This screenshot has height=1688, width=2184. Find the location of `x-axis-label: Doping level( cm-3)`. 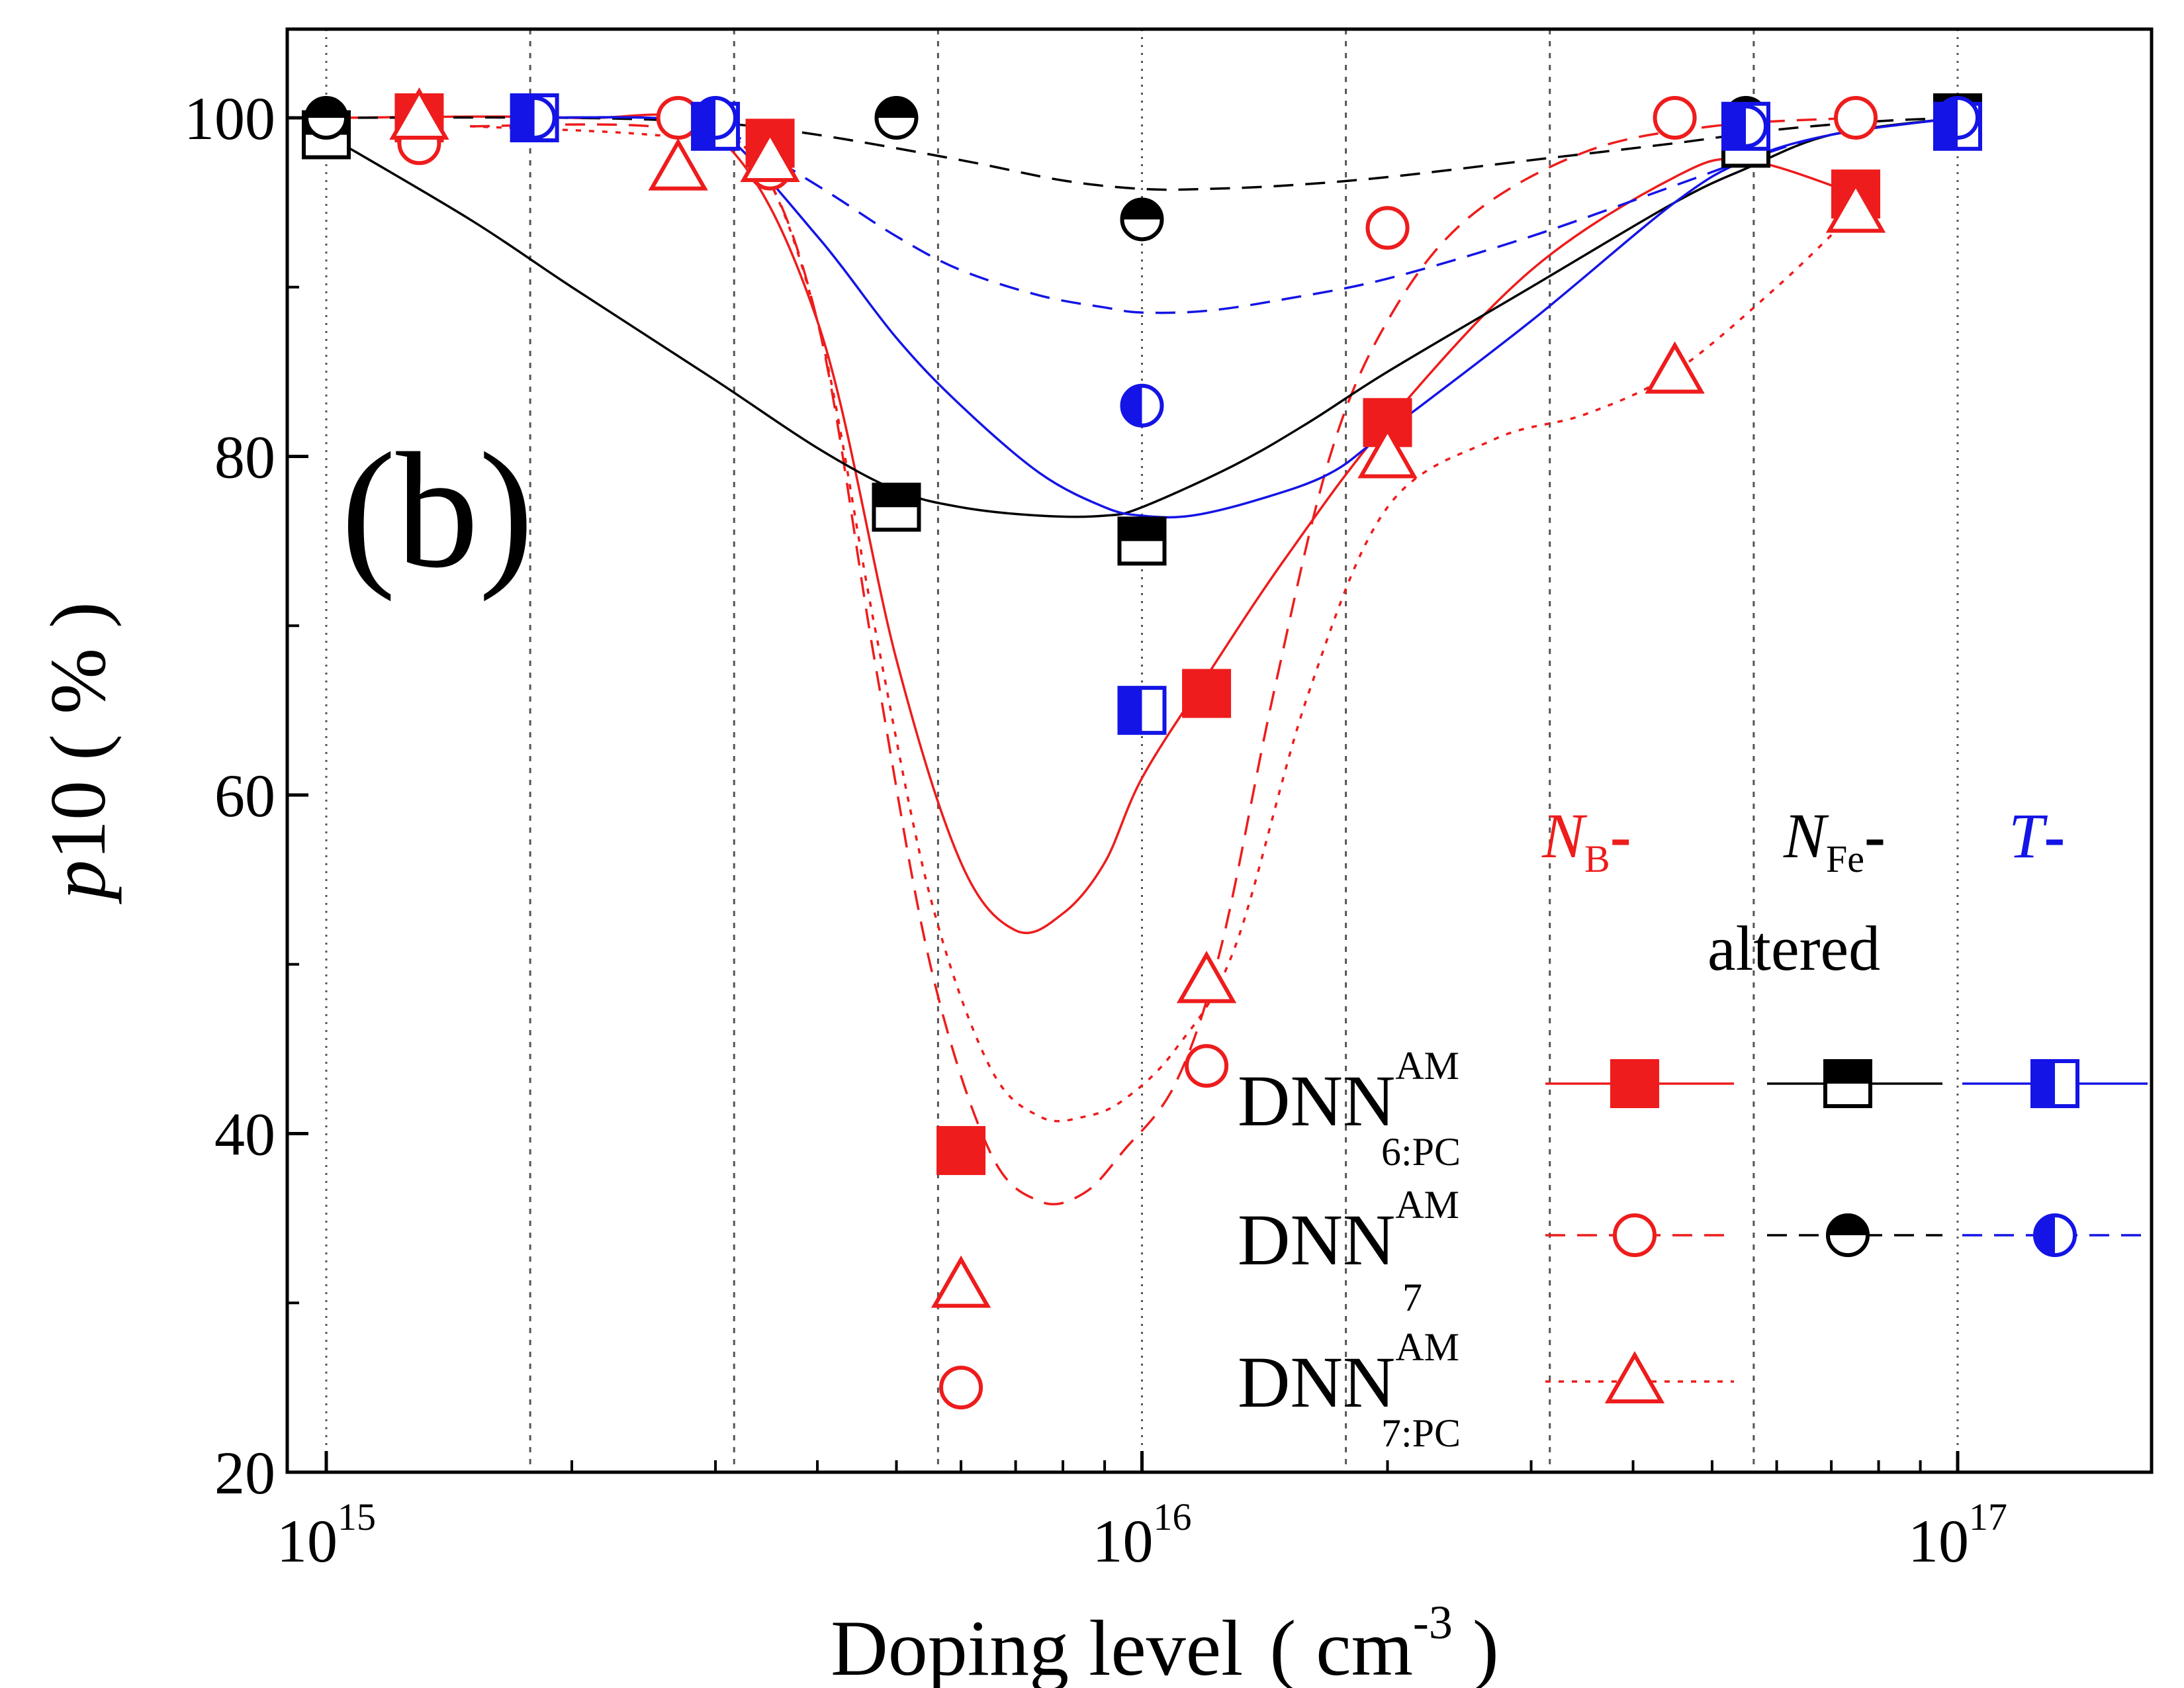

x-axis-label: Doping level( cm-3) is located at coordinates (1165, 1642).